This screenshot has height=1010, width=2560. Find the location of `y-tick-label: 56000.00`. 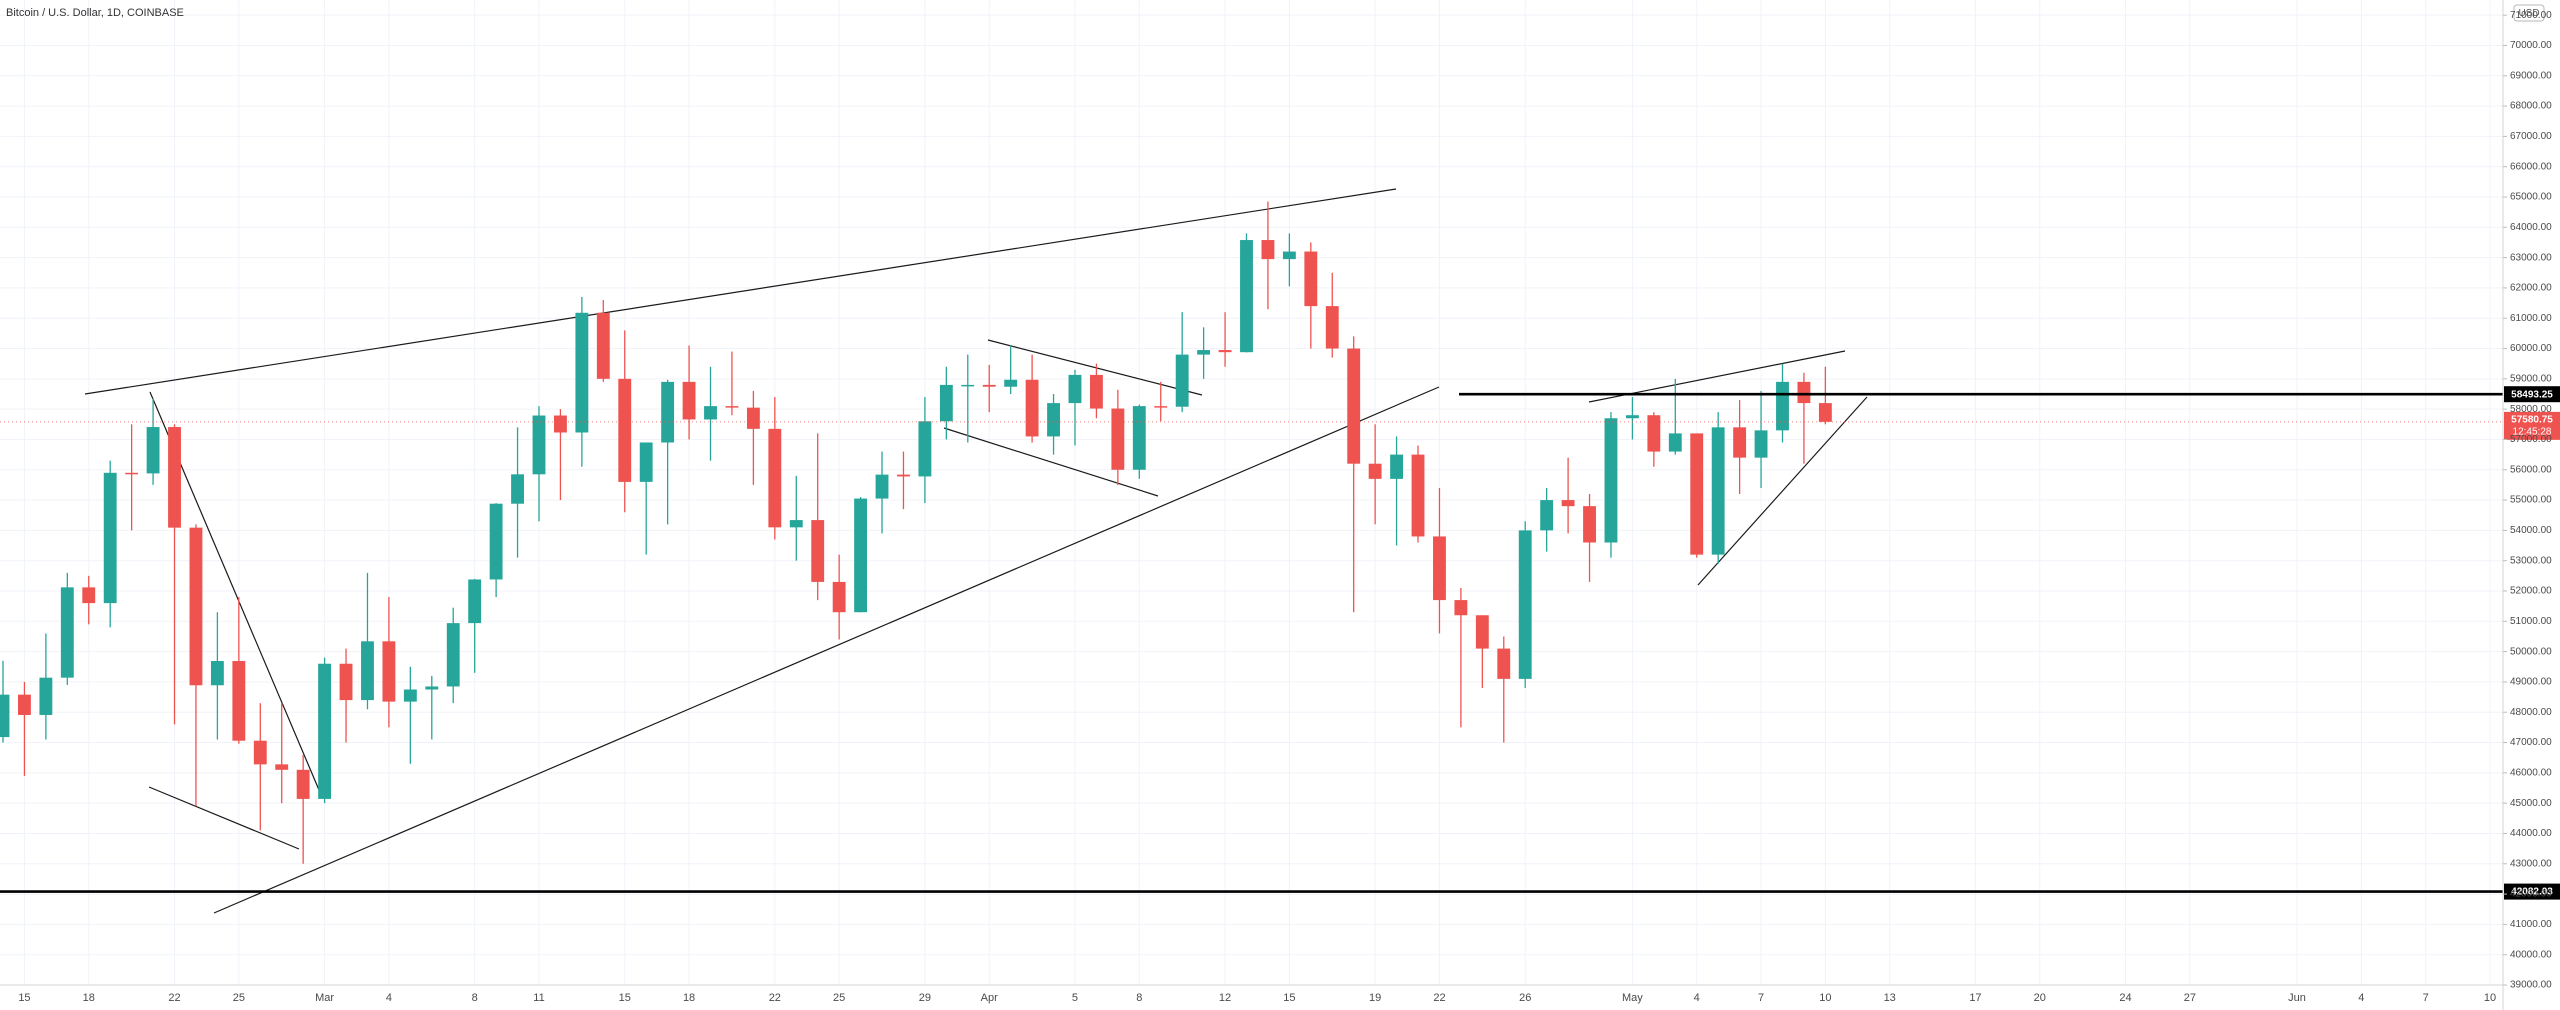

y-tick-label: 56000.00 is located at coordinates (2531, 469).